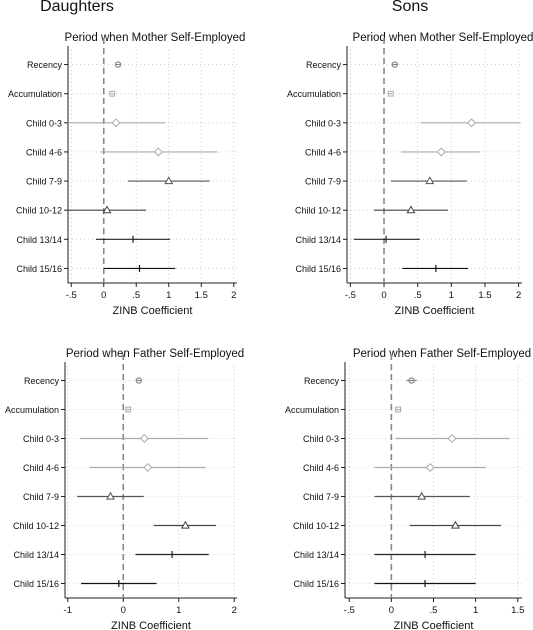 The width and height of the screenshot is (533, 630). What do you see at coordinates (68, 610) in the screenshot?
I see `x-tick-label: -1` at bounding box center [68, 610].